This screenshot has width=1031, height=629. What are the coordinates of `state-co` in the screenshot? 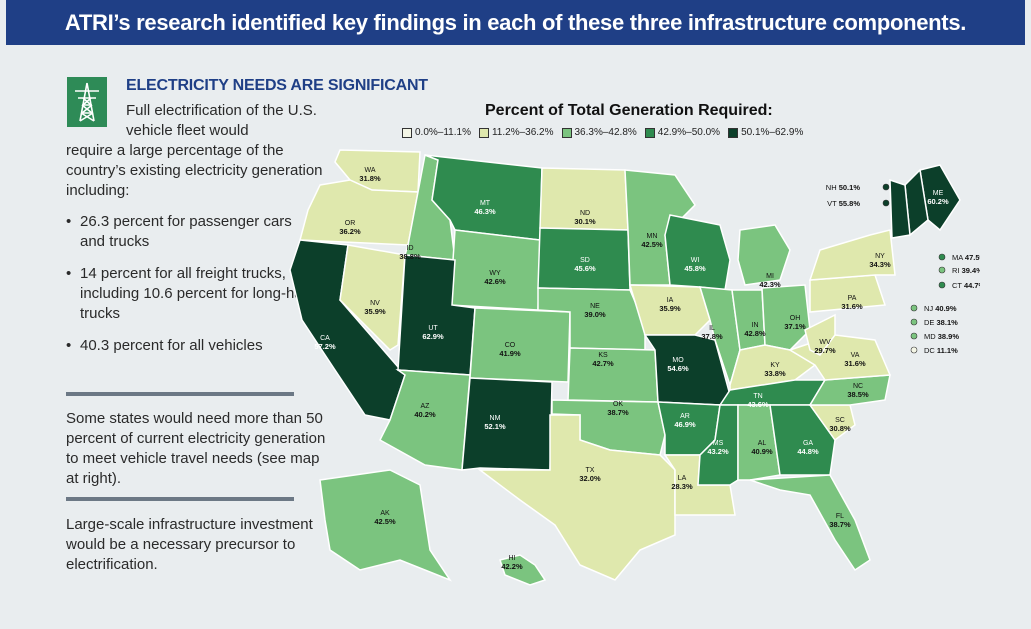 It's located at (520, 345).